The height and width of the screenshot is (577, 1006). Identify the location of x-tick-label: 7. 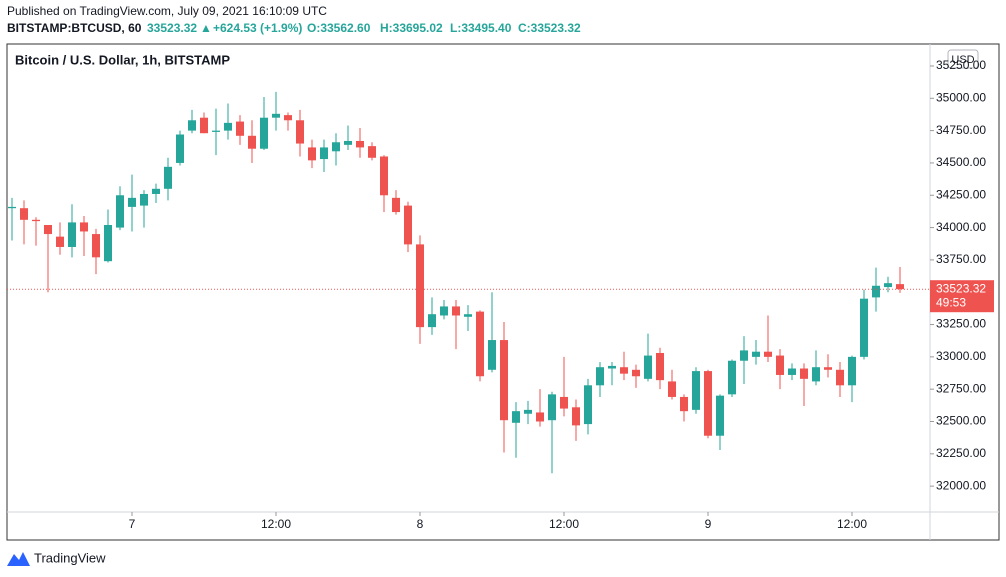
(132, 524).